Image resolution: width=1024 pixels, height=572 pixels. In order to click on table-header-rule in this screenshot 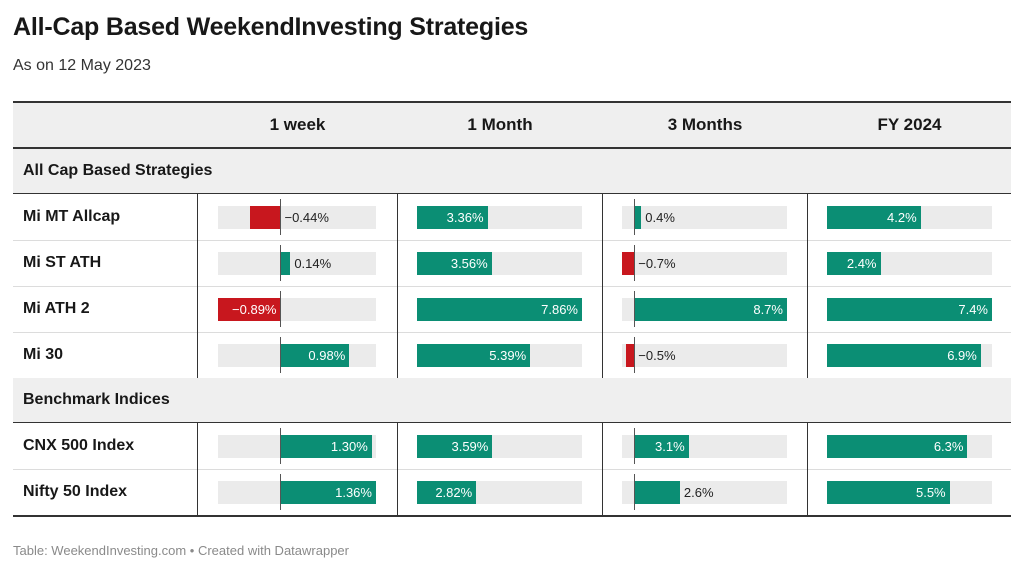, I will do `click(512, 148)`.